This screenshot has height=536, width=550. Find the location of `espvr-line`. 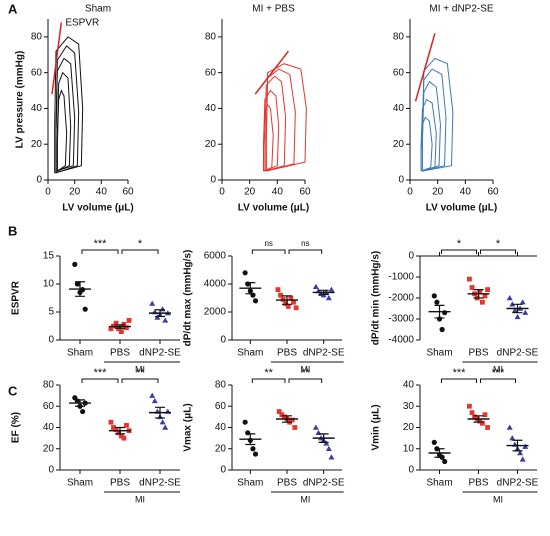

espvr-line is located at coordinates (57, 58).